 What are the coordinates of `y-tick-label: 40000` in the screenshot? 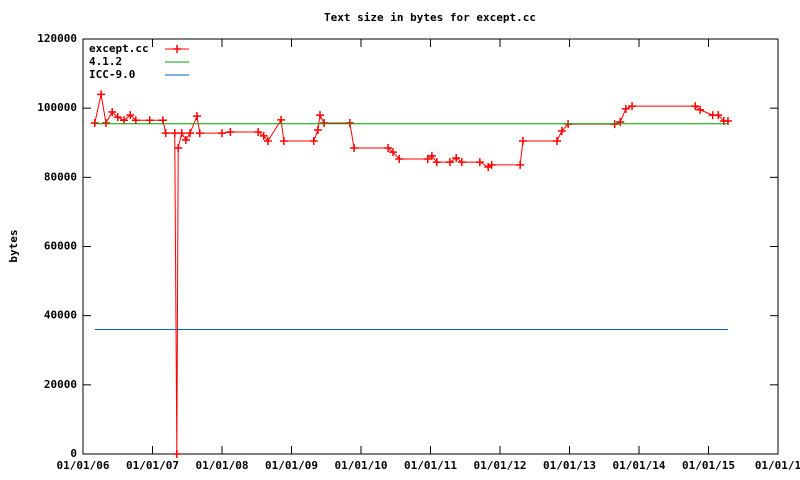 It's located at (60, 315).